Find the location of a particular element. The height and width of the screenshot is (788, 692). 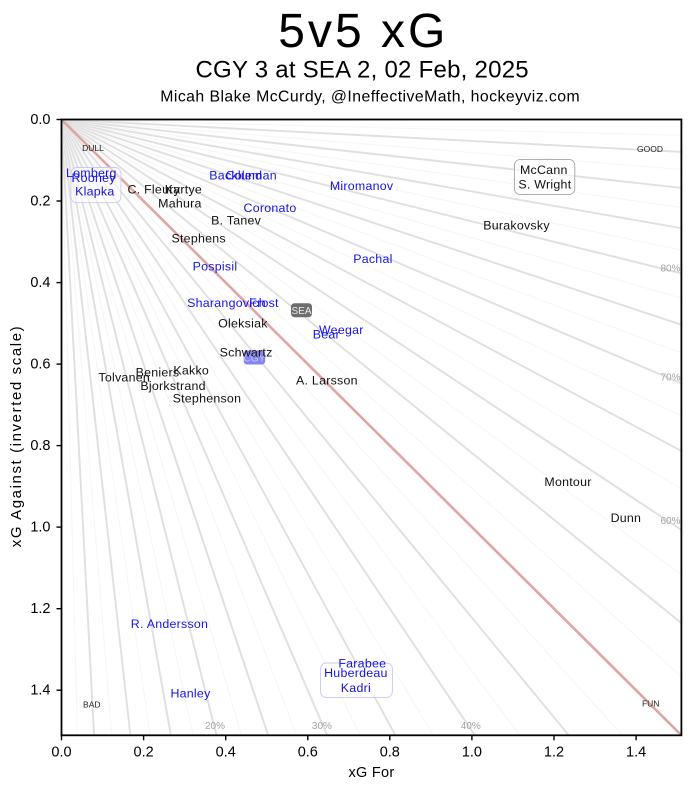

svg-text: FUN is located at coordinates (650, 703).